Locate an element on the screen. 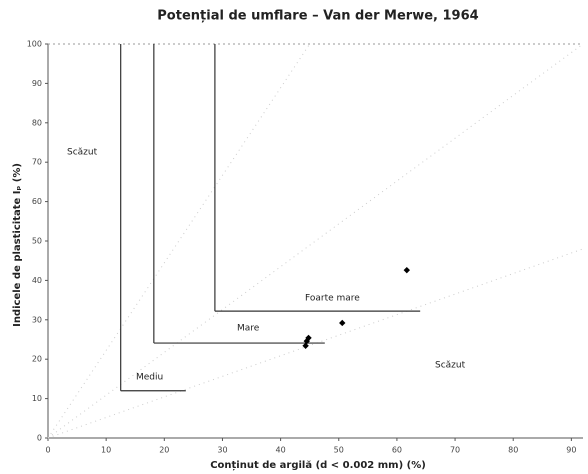  x-tick-label: 40 is located at coordinates (281, 450).